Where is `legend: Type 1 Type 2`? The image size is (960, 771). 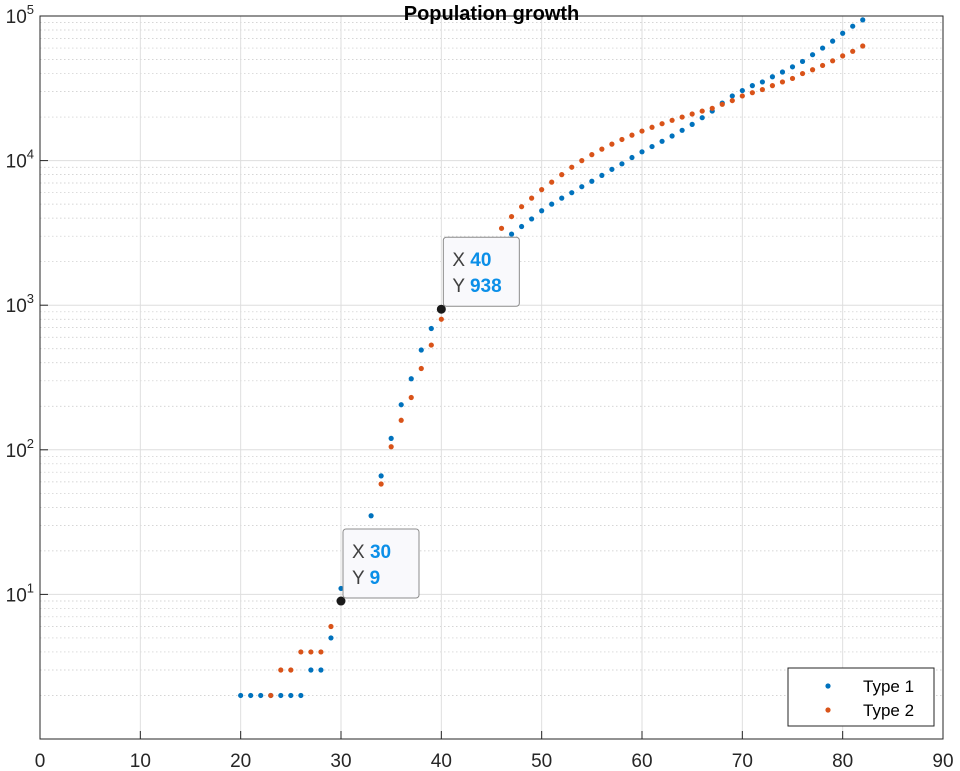 legend: Type 1 Type 2 is located at coordinates (861, 697).